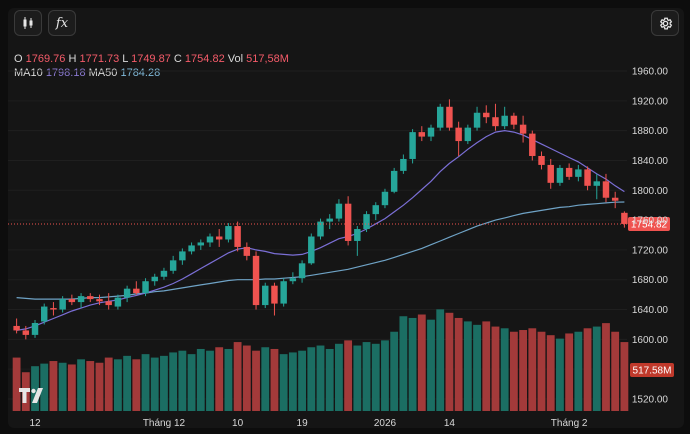 Image resolution: width=690 pixels, height=434 pixels. What do you see at coordinates (650, 310) in the screenshot?
I see `y-tick-label: 1640.00` at bounding box center [650, 310].